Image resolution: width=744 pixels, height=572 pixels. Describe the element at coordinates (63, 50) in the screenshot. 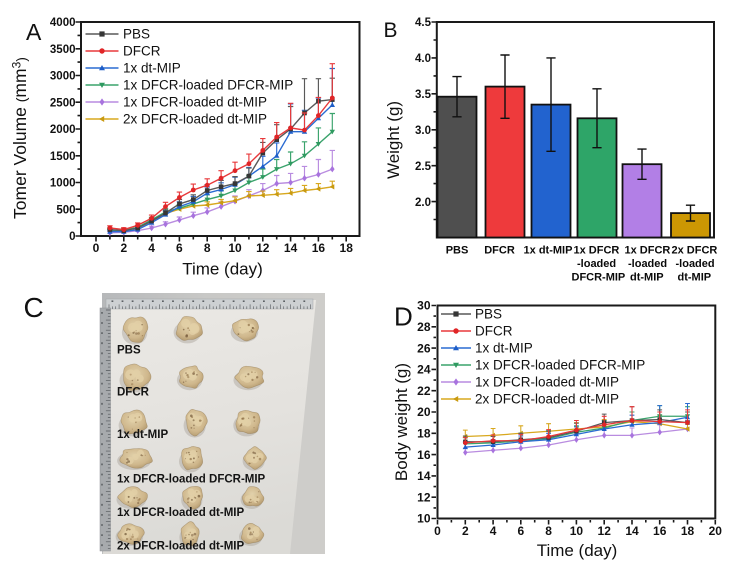

I see `svg-text: 3500` at that location.